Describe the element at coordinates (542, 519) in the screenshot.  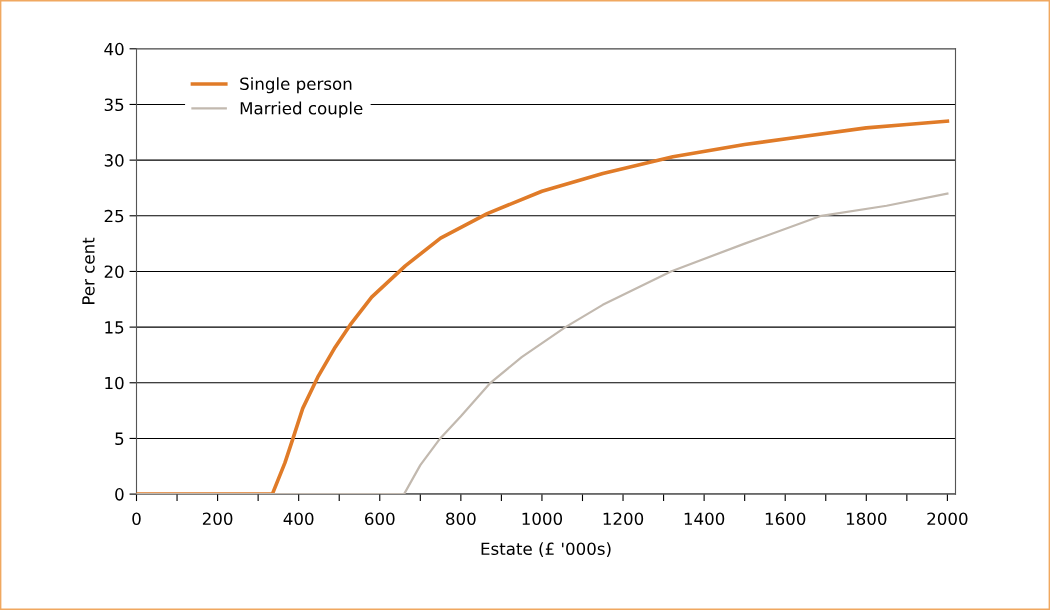
I see `x-tick-label: 1000` at that location.